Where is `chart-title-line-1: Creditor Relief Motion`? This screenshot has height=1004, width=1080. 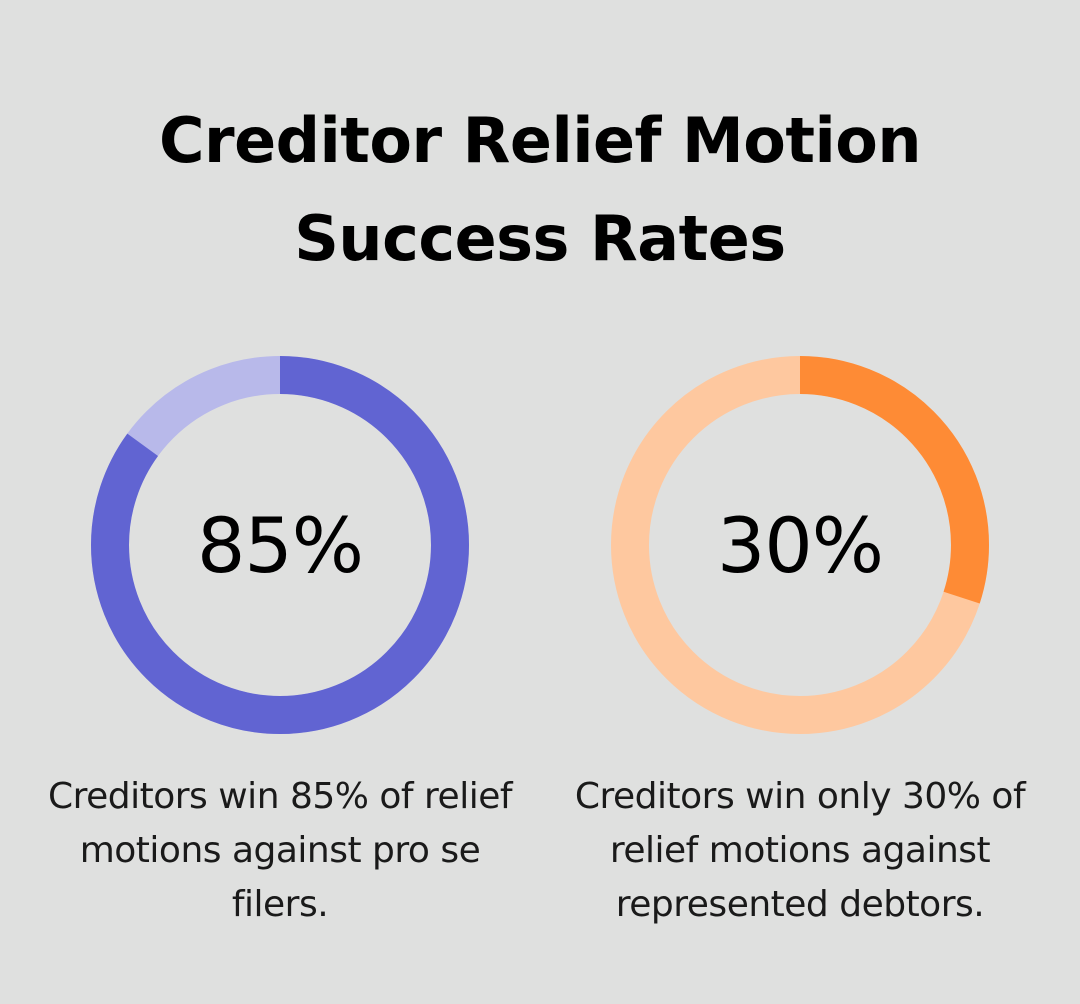 chart-title-line-1: Creditor Relief Motion is located at coordinates (540, 140).